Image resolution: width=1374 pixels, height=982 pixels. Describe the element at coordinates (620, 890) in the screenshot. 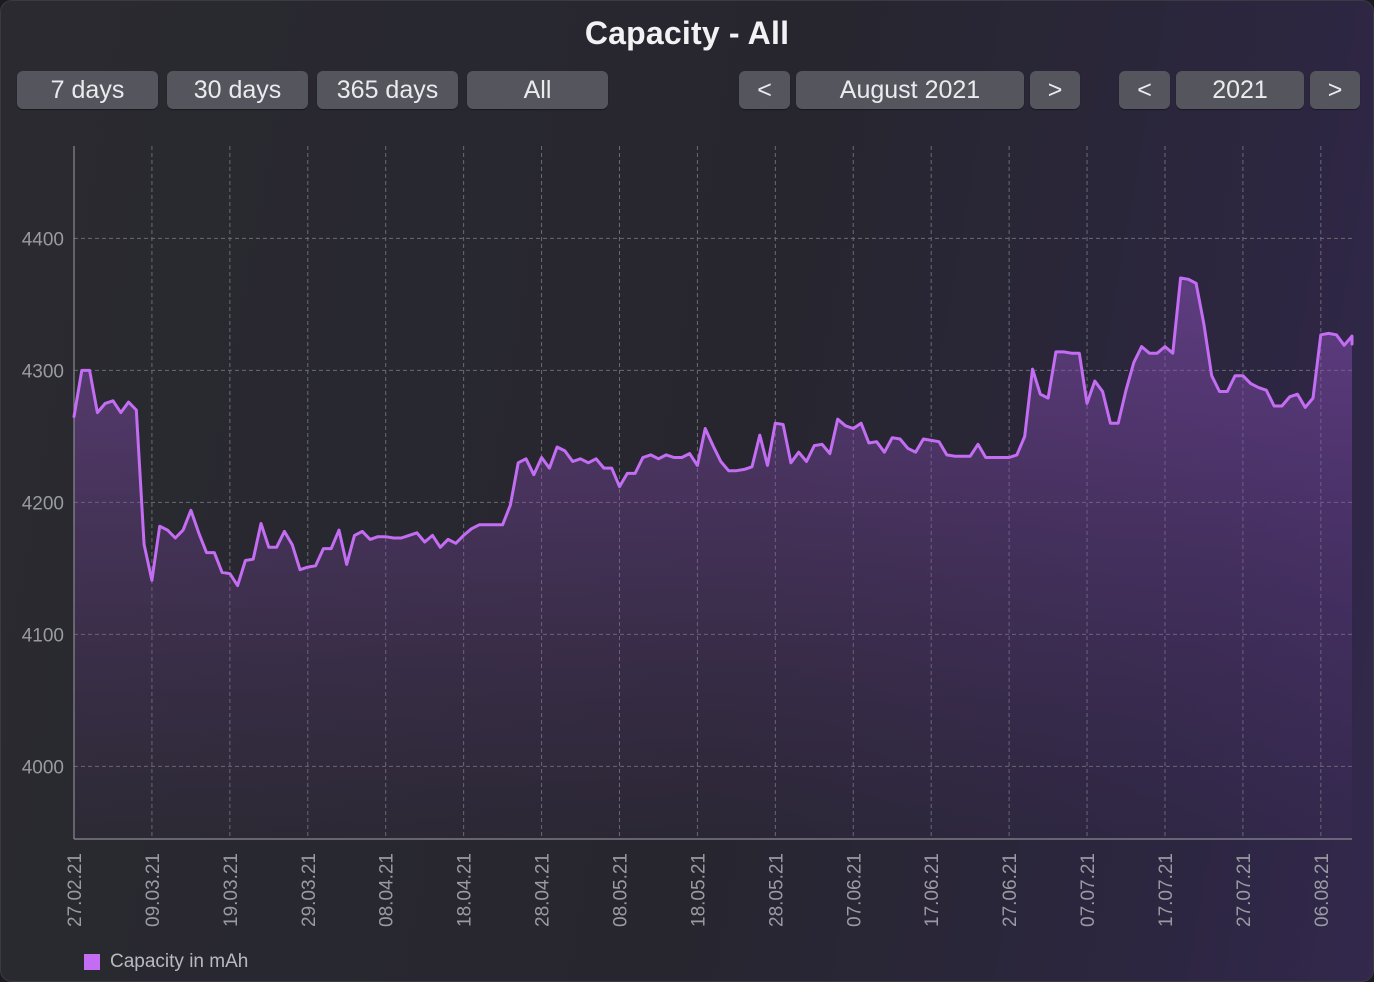

I see `x-tick-label: 08.05.21` at that location.